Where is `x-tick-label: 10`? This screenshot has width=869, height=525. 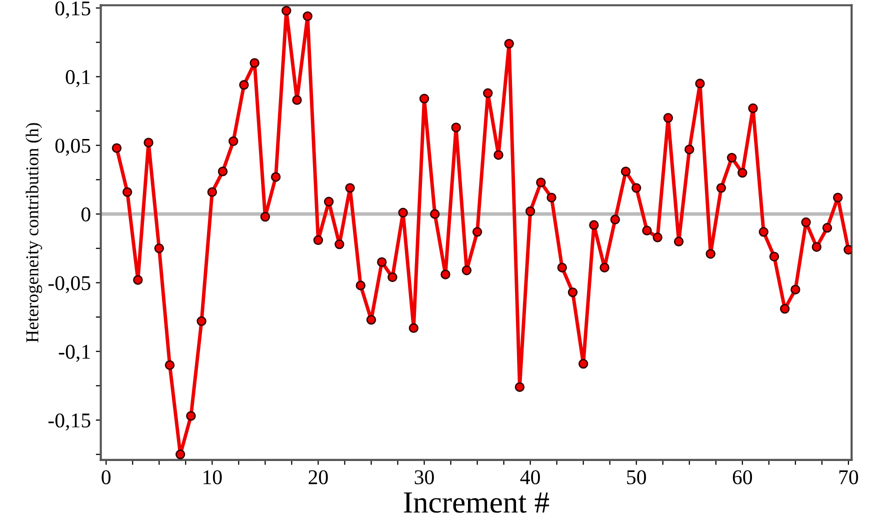 x-tick-label: 10 is located at coordinates (213, 477).